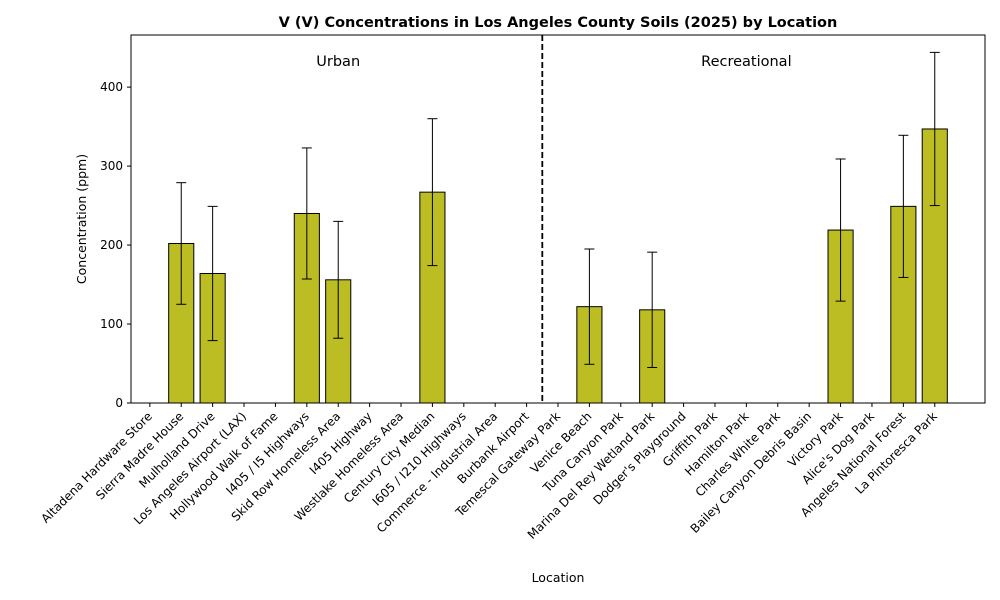 This screenshot has width=1000, height=600. I want to click on x-axis-label: Location, so click(558, 577).